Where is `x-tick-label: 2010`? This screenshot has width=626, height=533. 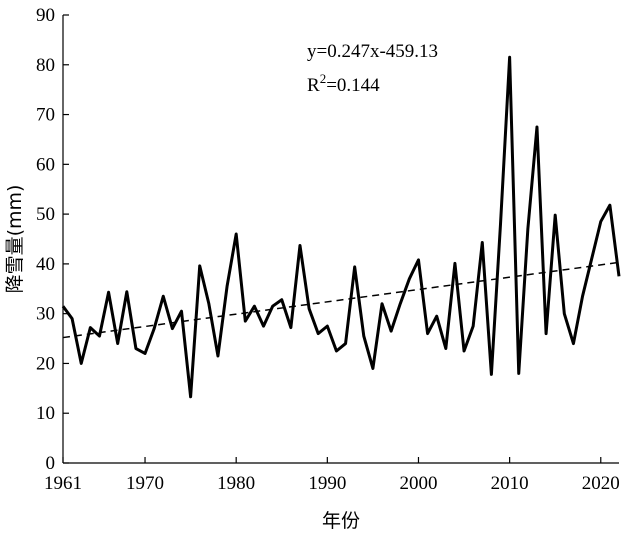
x-tick-label: 2010 is located at coordinates (510, 483).